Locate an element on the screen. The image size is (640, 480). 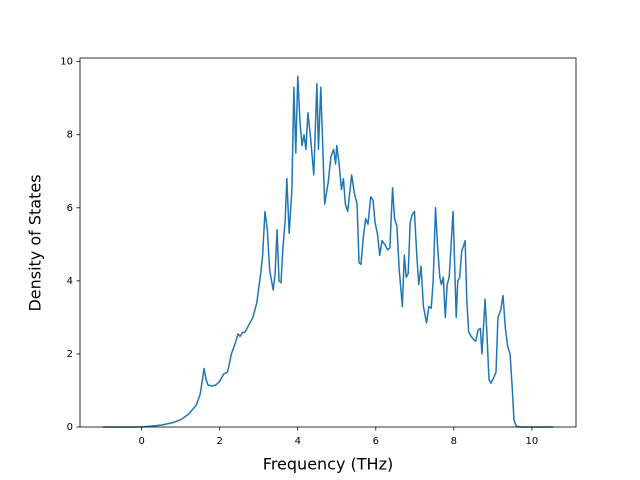
x-axis-label: Frequency (THz) is located at coordinates (328, 464).